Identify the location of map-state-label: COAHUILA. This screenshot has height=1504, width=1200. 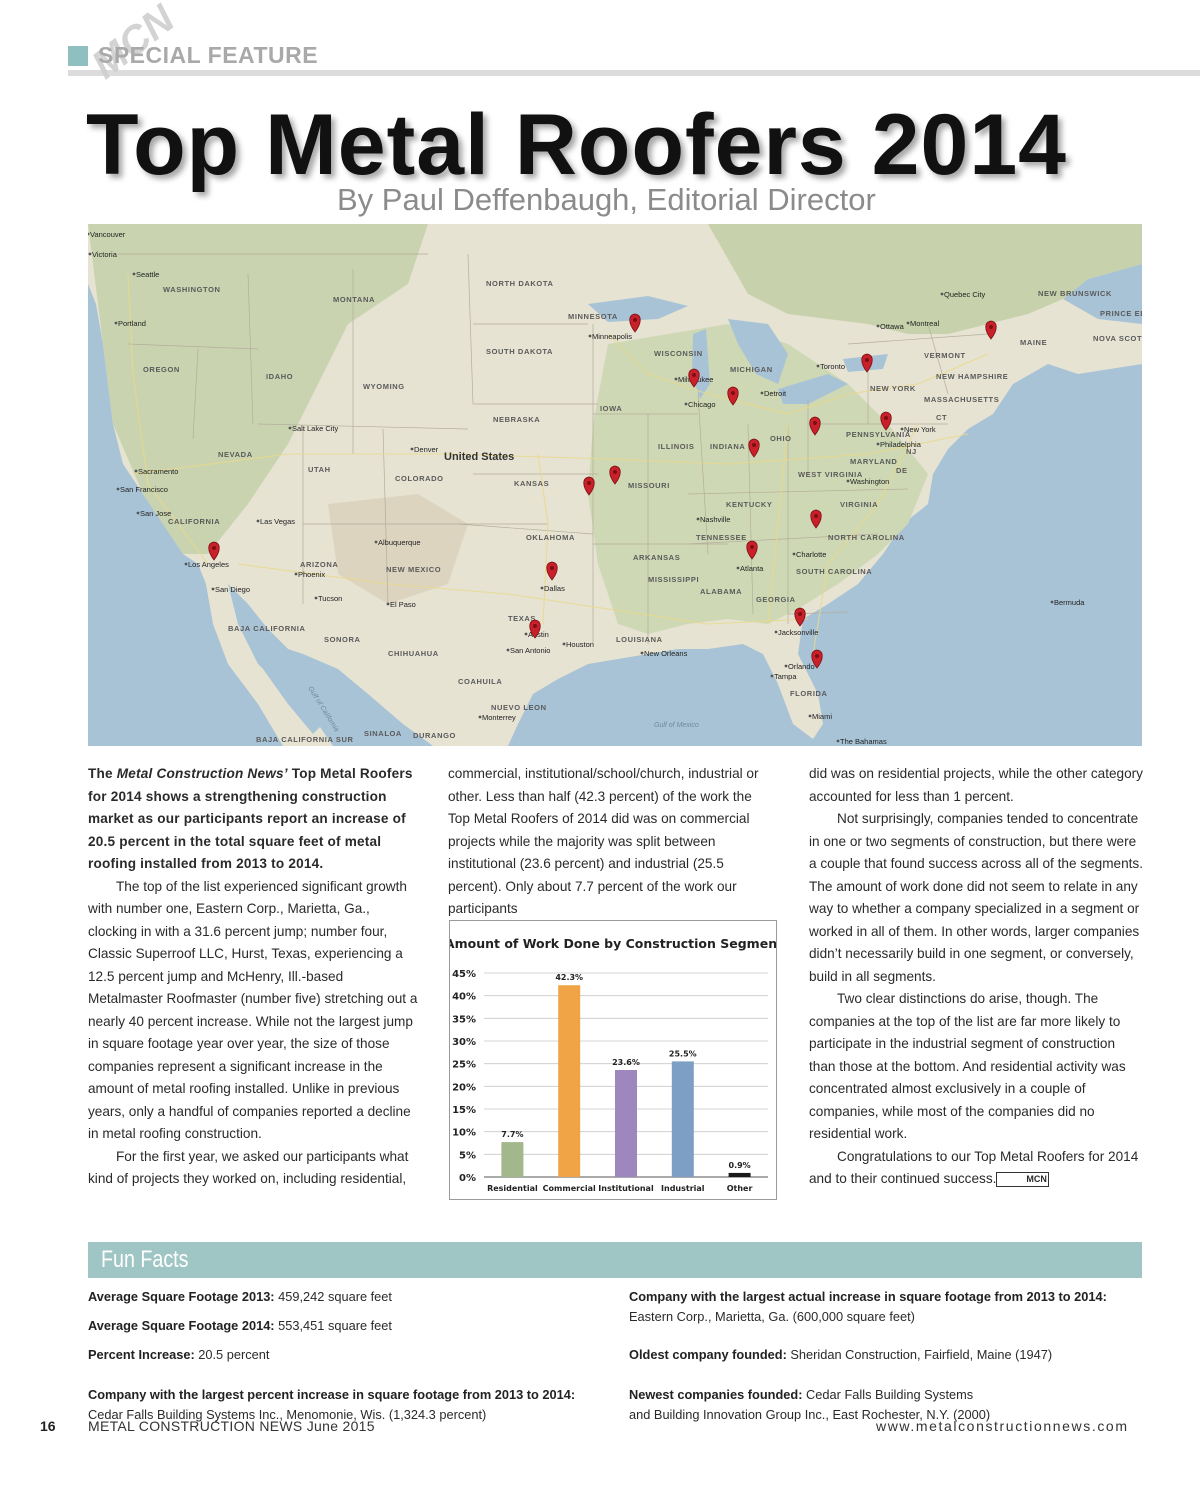
(480, 681).